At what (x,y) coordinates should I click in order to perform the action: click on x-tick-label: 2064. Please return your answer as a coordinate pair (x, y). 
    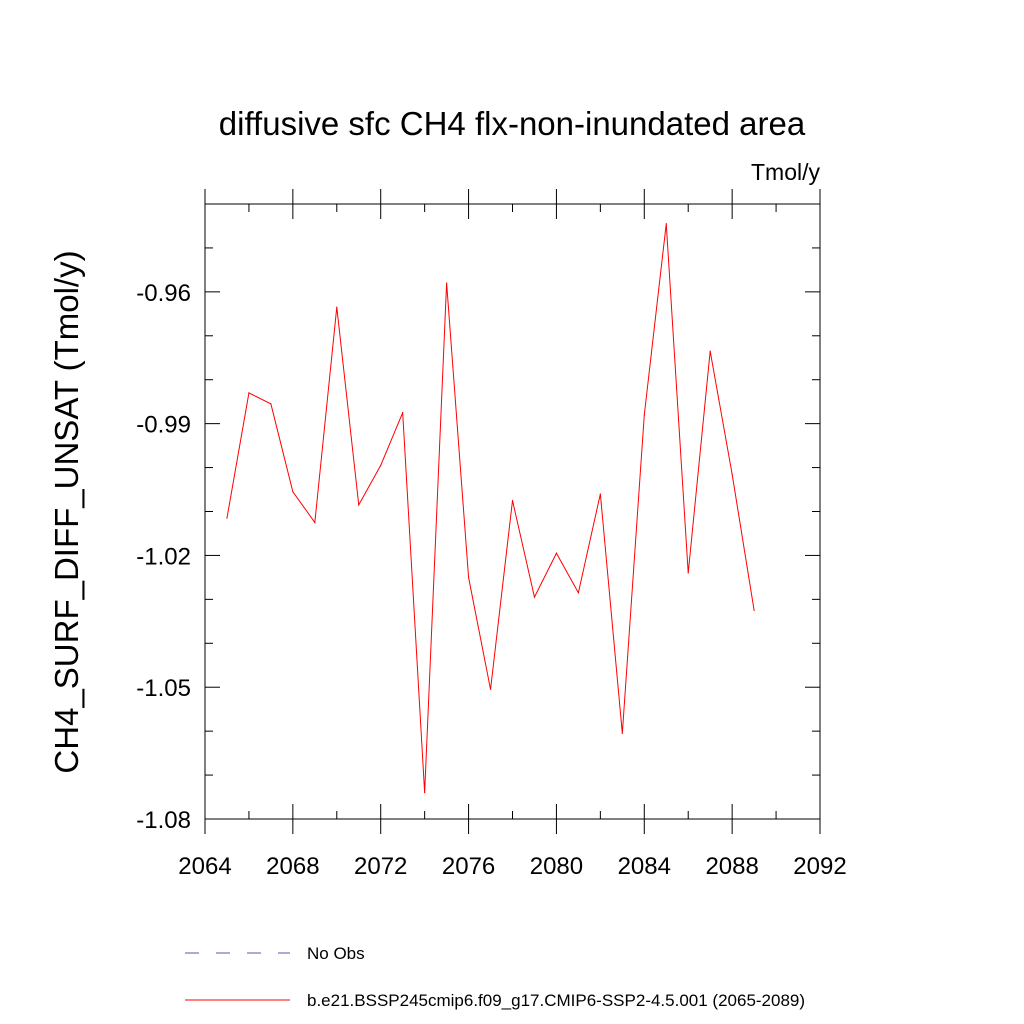
    Looking at the image, I should click on (204, 866).